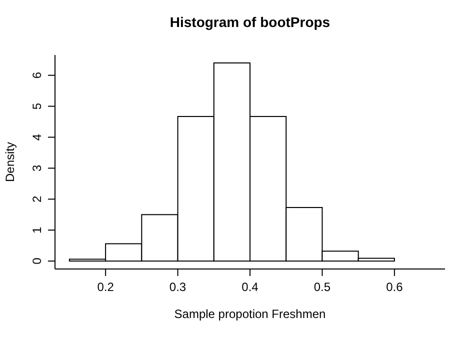 The width and height of the screenshot is (474, 338). What do you see at coordinates (177, 287) in the screenshot?
I see `x-tick-label: 0.3` at bounding box center [177, 287].